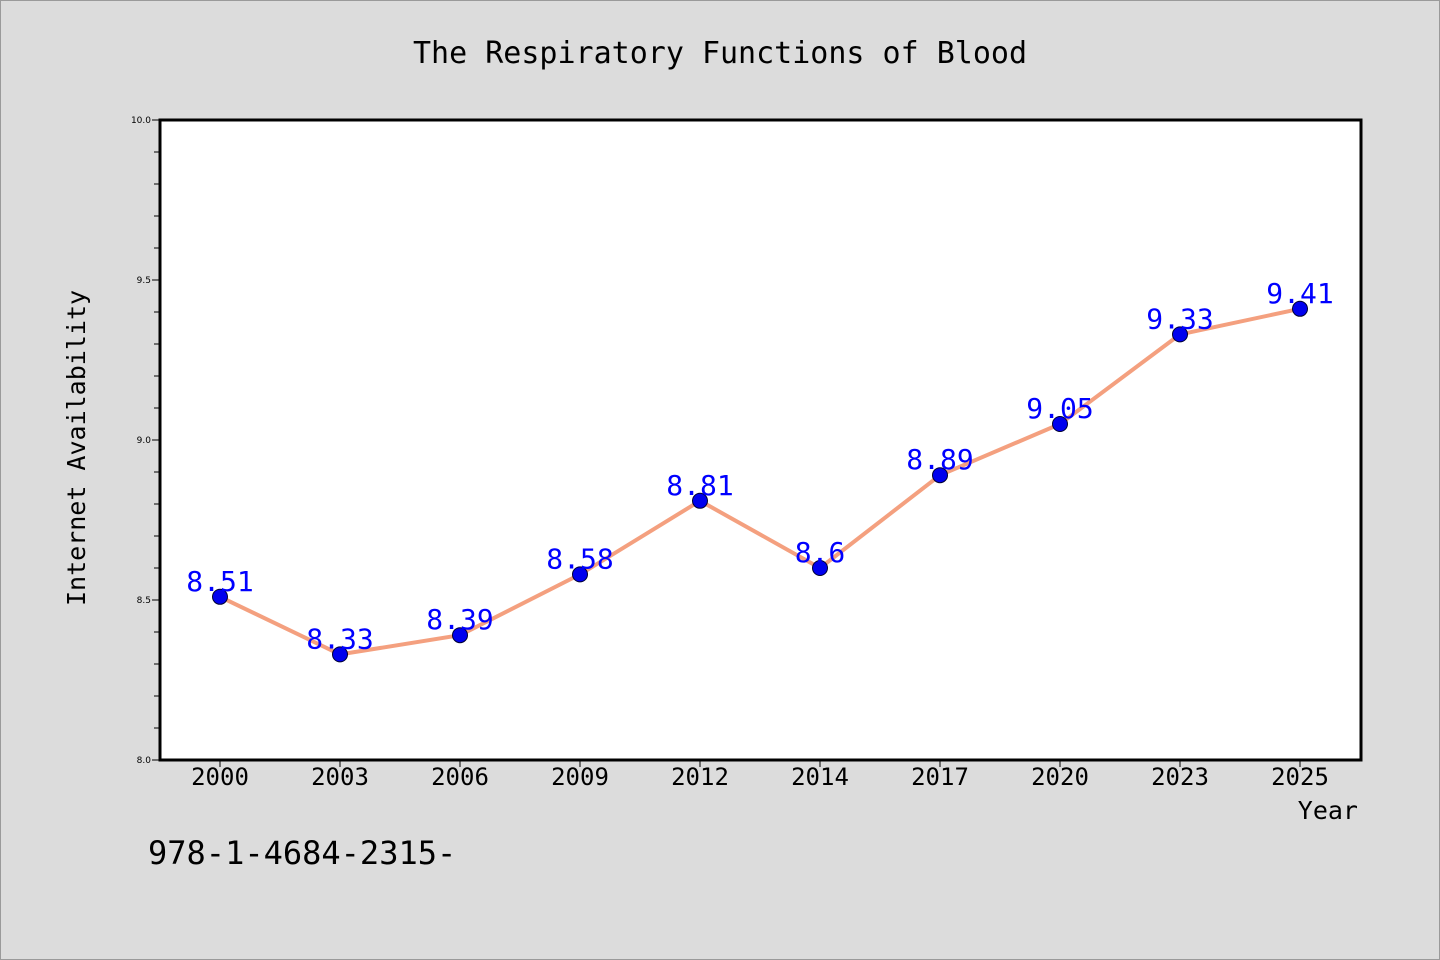 This screenshot has height=960, width=1440. What do you see at coordinates (700, 777) in the screenshot?
I see `x-tick-label: 2012` at bounding box center [700, 777].